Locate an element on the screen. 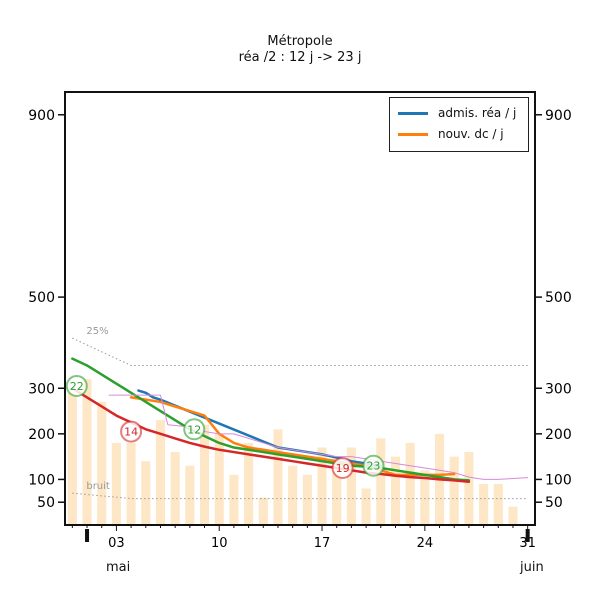  legend-item-admis: admis. réa / j is located at coordinates (457, 113).